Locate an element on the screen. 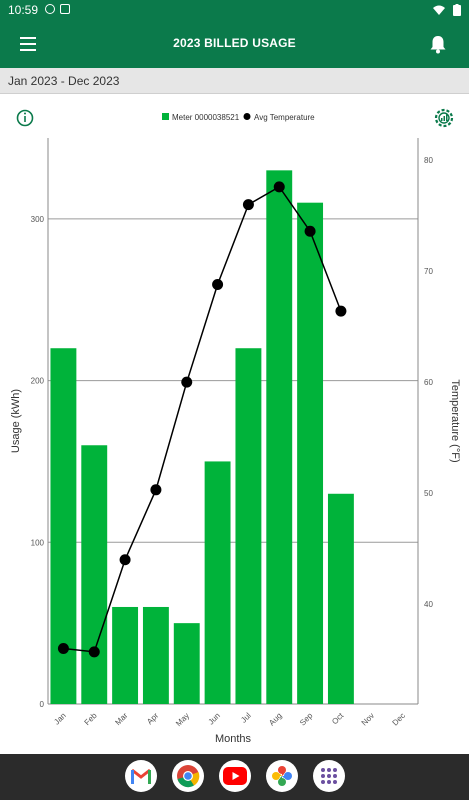 This screenshot has height=800, width=469. bar-jun is located at coordinates (217, 582).